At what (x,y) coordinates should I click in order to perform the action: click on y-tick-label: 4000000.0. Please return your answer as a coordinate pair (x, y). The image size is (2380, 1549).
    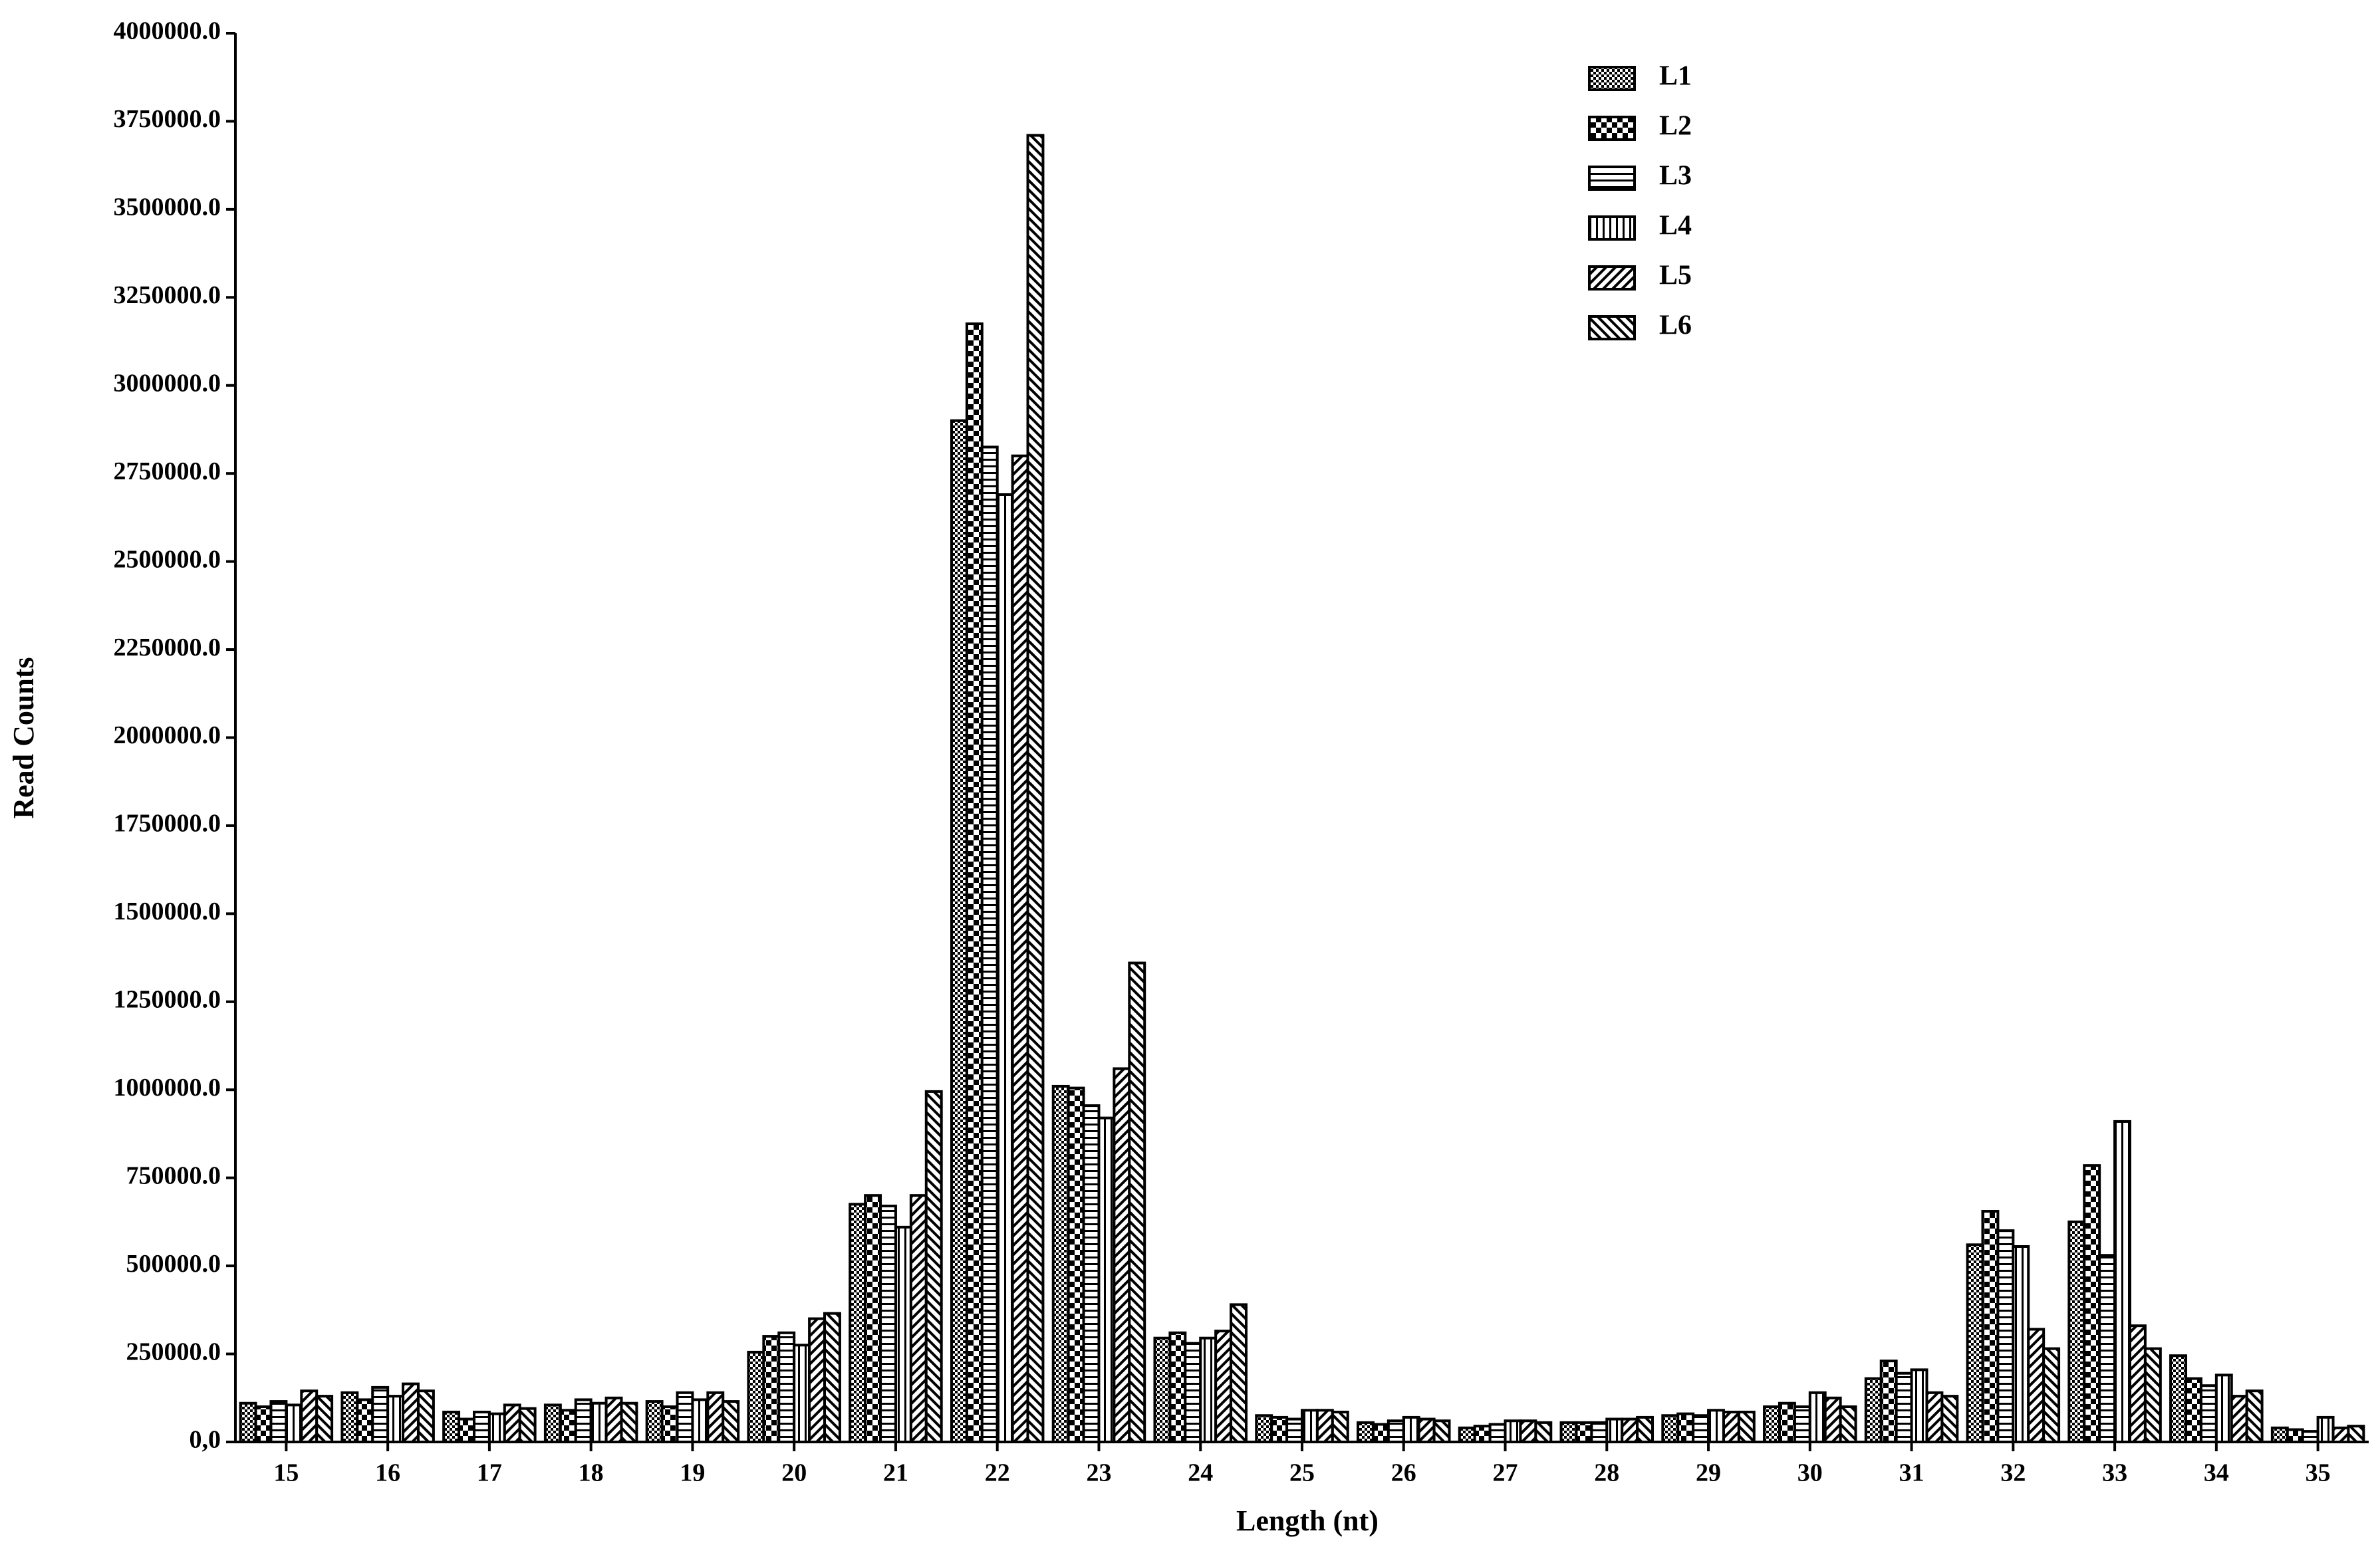
    Looking at the image, I should click on (167, 31).